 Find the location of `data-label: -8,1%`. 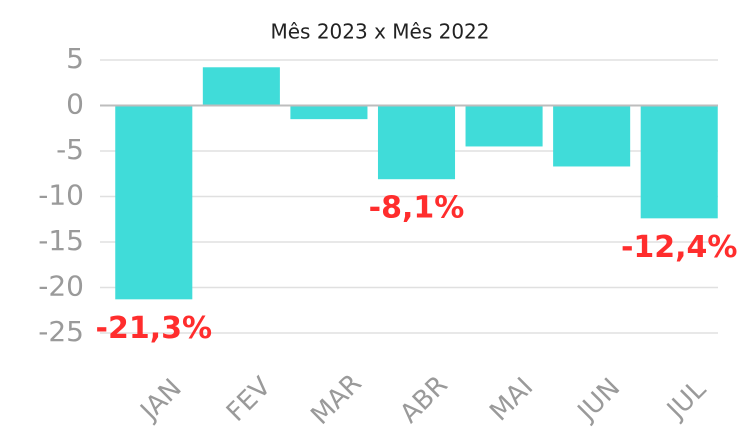

data-label: -8,1% is located at coordinates (417, 208).